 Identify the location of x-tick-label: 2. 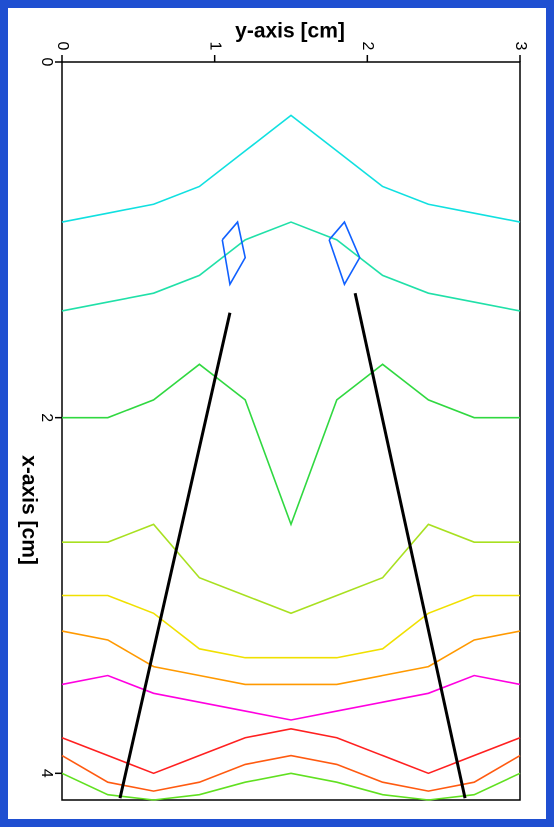
(46, 417).